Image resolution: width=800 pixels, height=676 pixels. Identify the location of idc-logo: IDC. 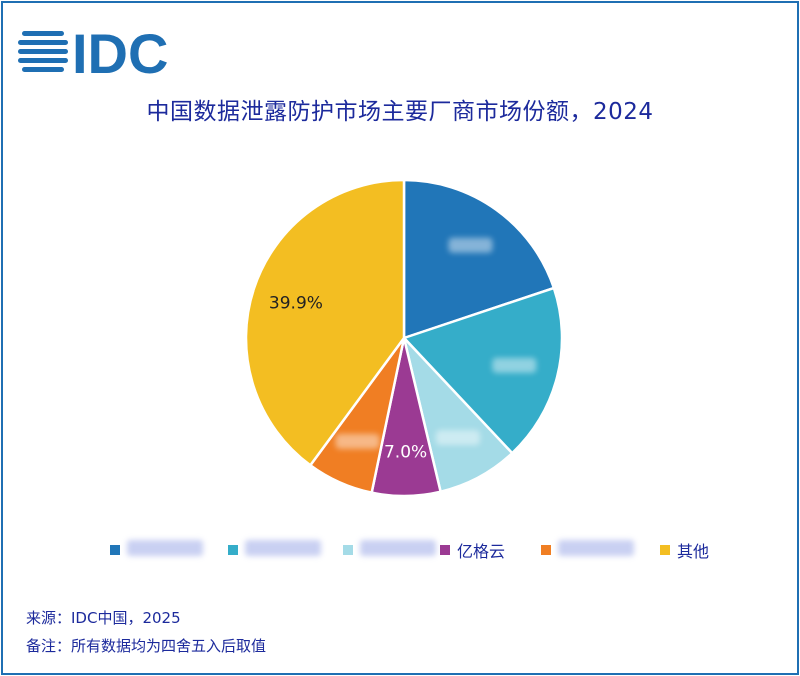
(93, 50).